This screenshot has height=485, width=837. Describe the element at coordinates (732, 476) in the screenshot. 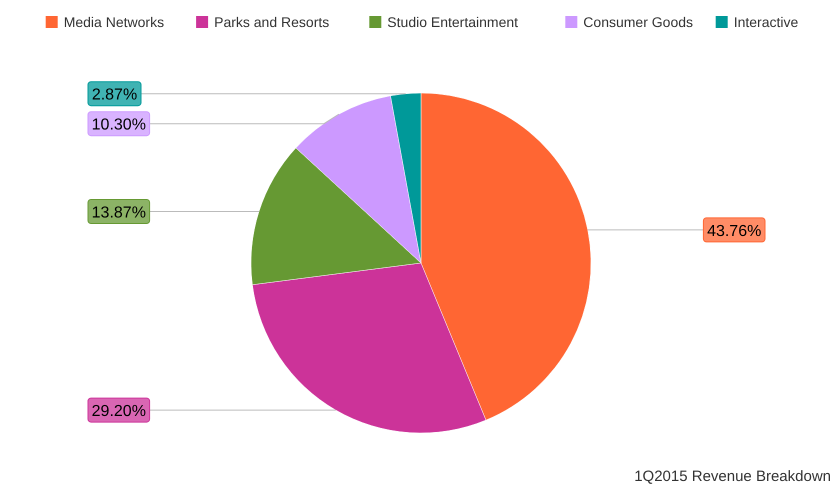

I see `text: 1Q2015 Revenue Breakdown` at that location.